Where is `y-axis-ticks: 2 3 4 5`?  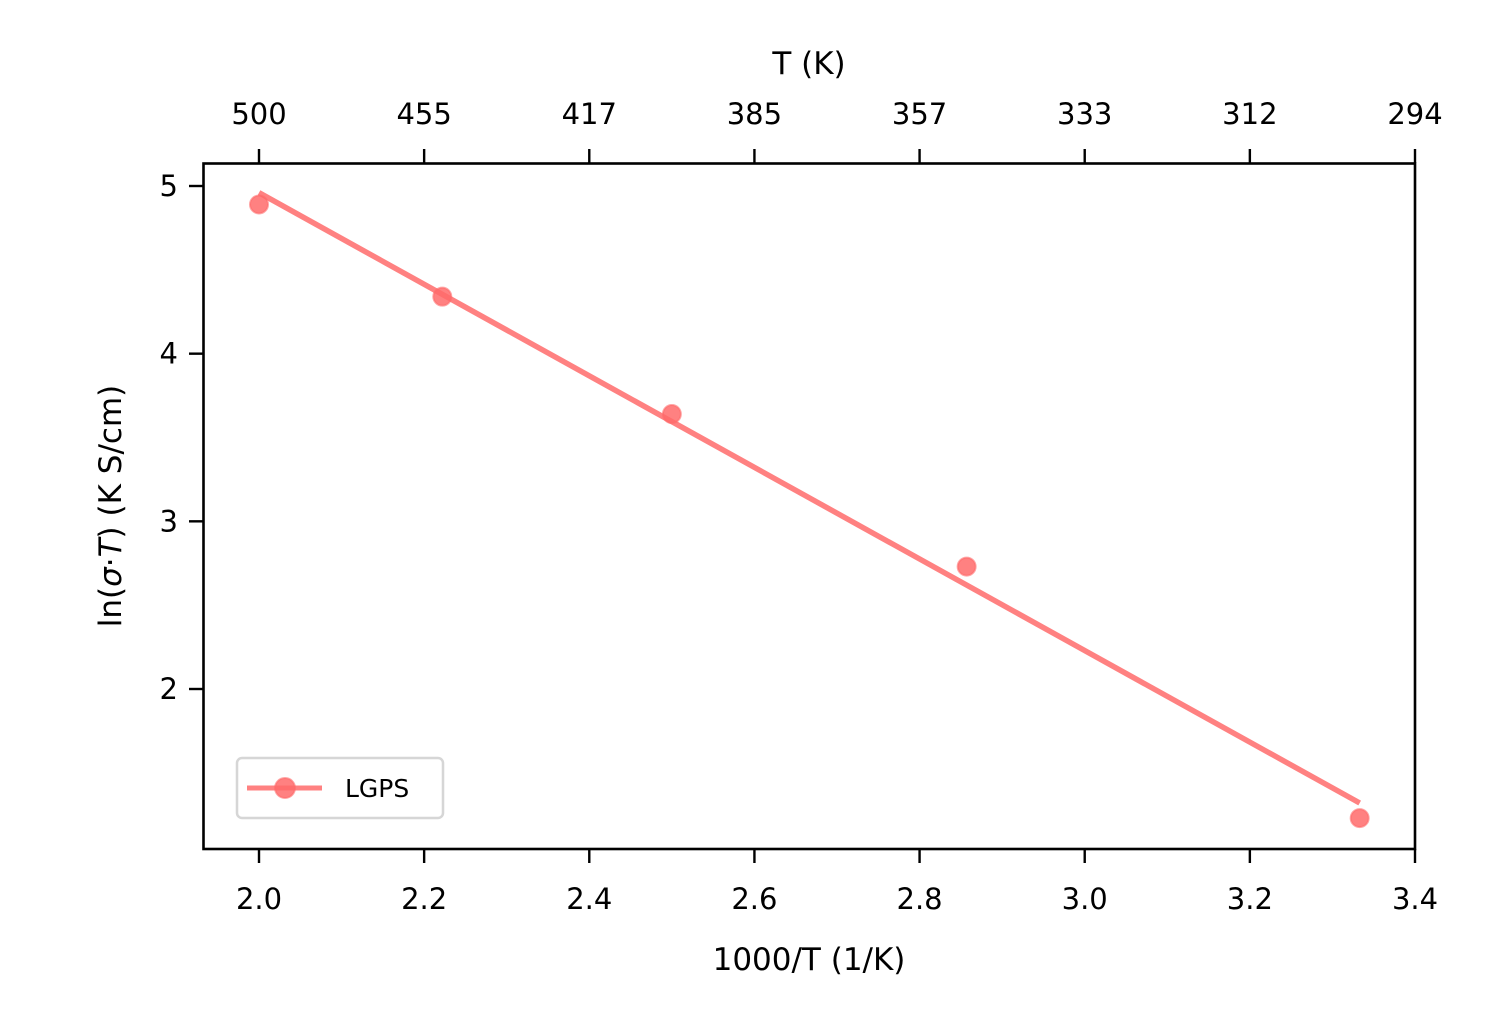 y-axis-ticks: 2 3 4 5 is located at coordinates (181, 437).